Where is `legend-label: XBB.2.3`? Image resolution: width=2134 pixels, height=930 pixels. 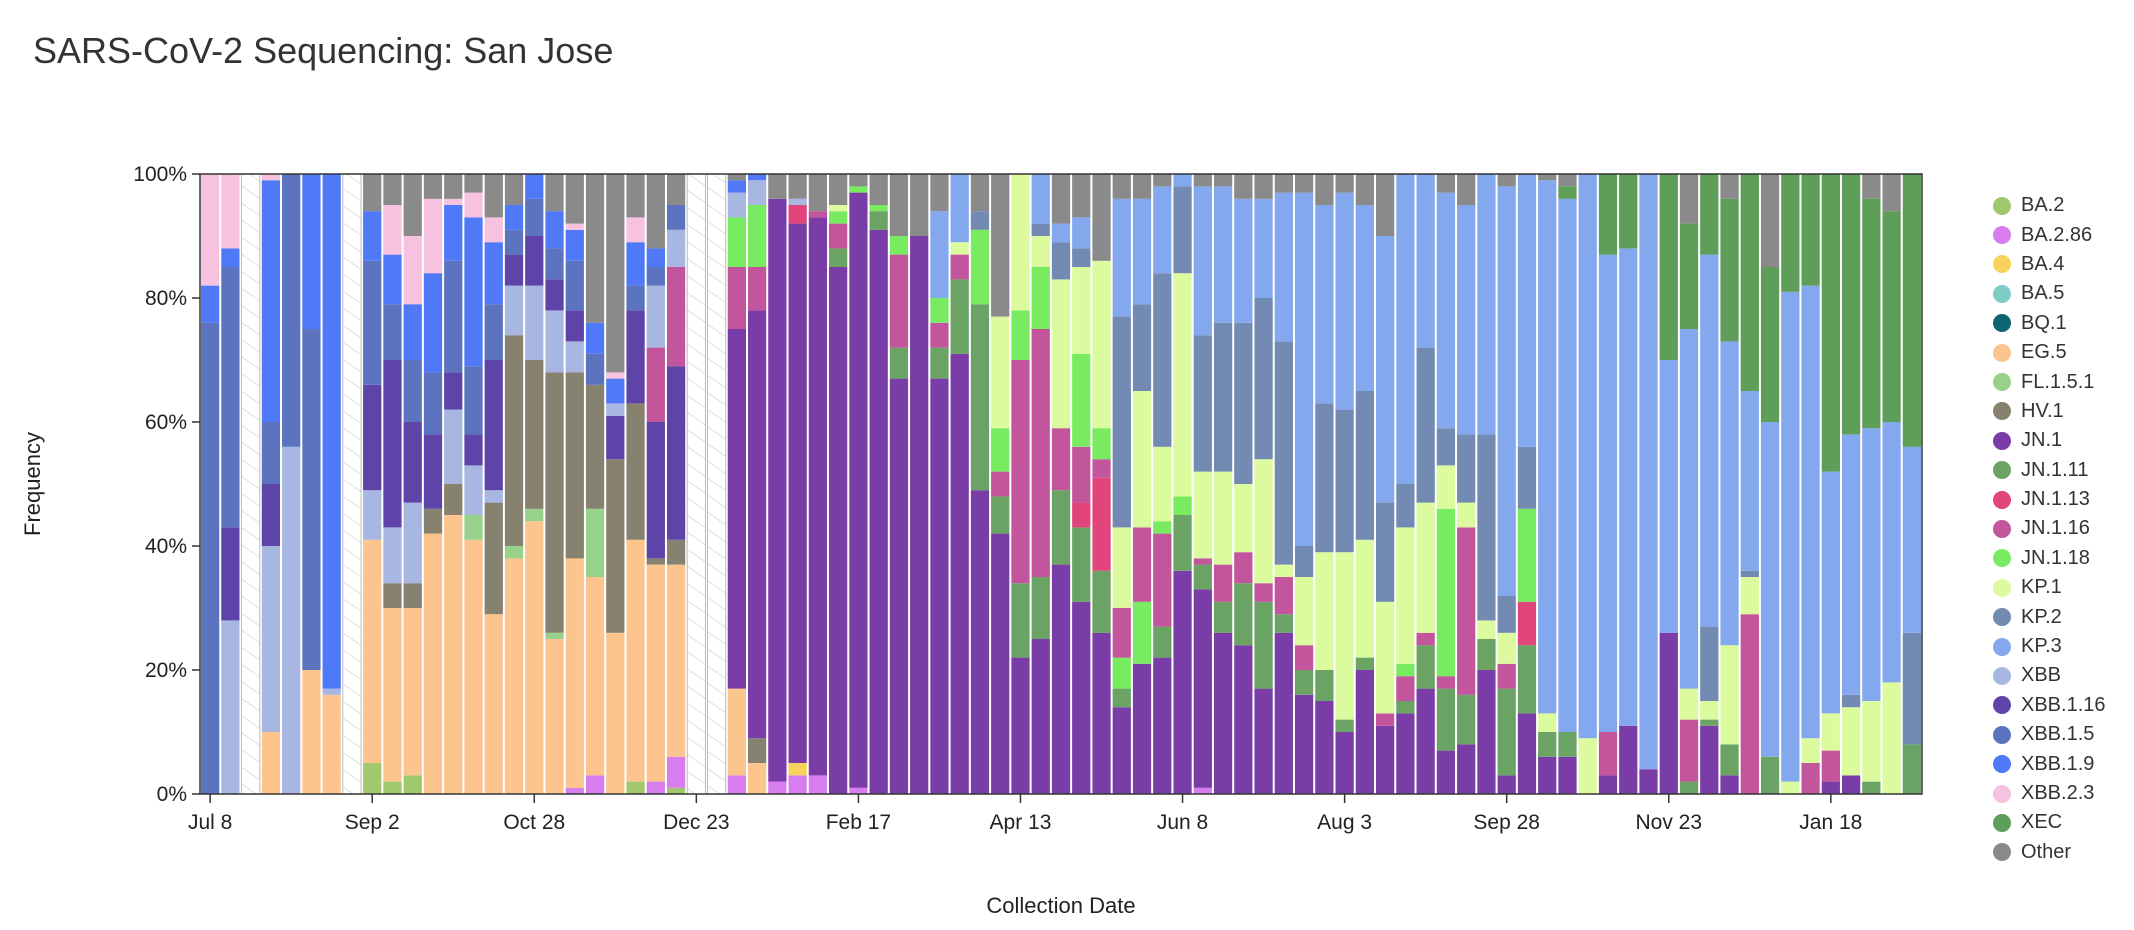
legend-label: XBB.2.3 is located at coordinates (2058, 793).